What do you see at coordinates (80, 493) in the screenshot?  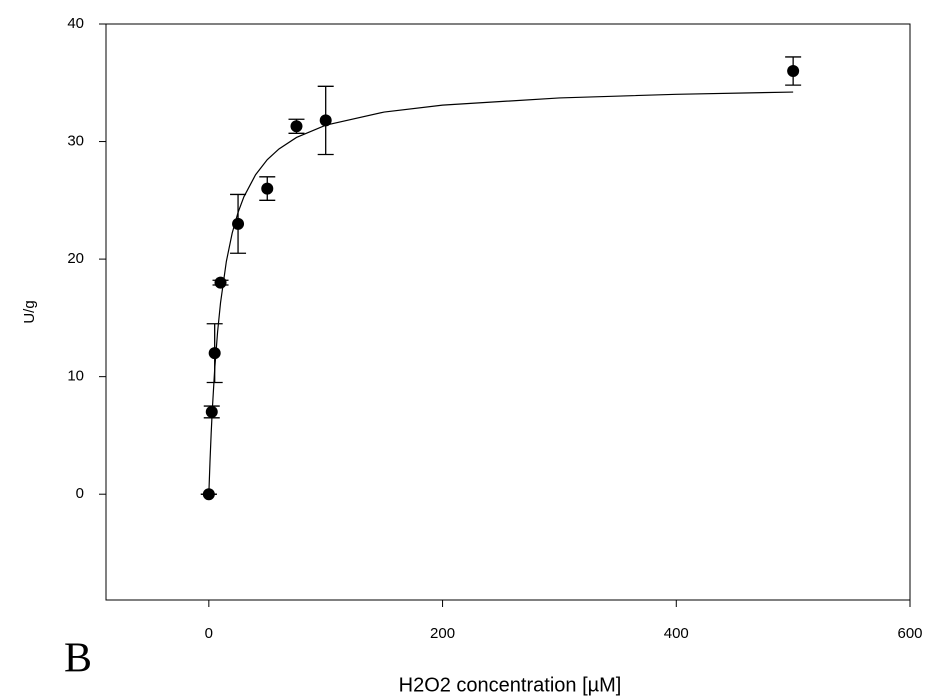 I see `y-tick-label: 0` at bounding box center [80, 493].